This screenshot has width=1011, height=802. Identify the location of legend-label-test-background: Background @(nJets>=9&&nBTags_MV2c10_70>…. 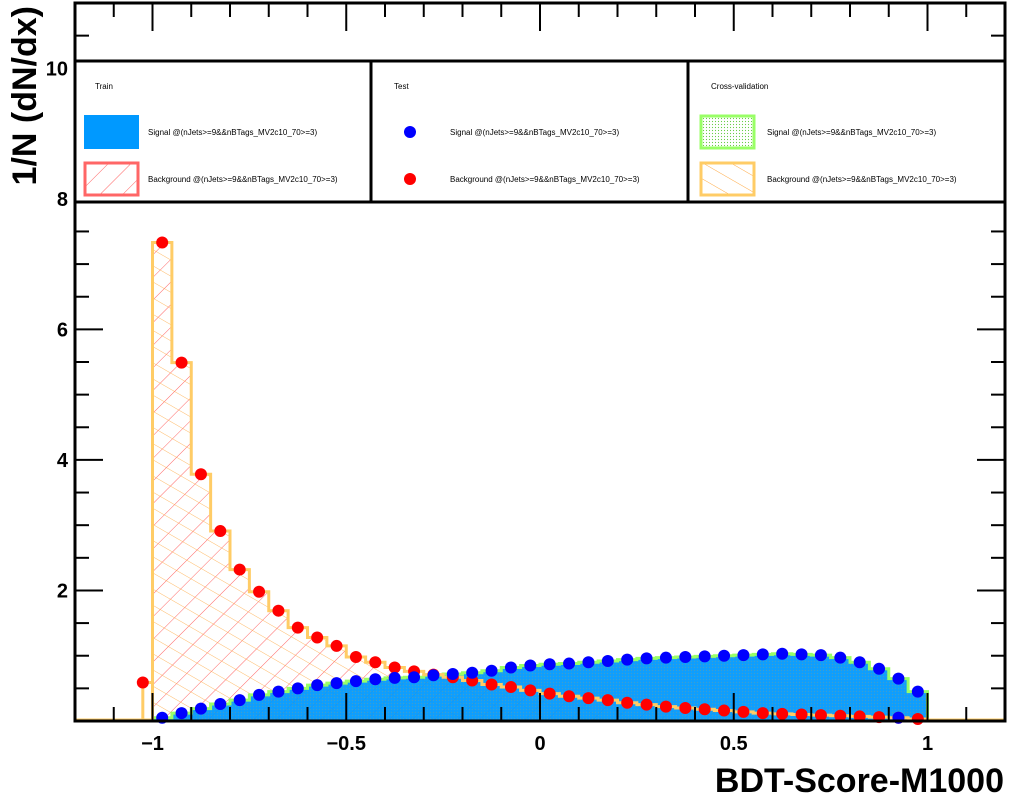
(545, 179).